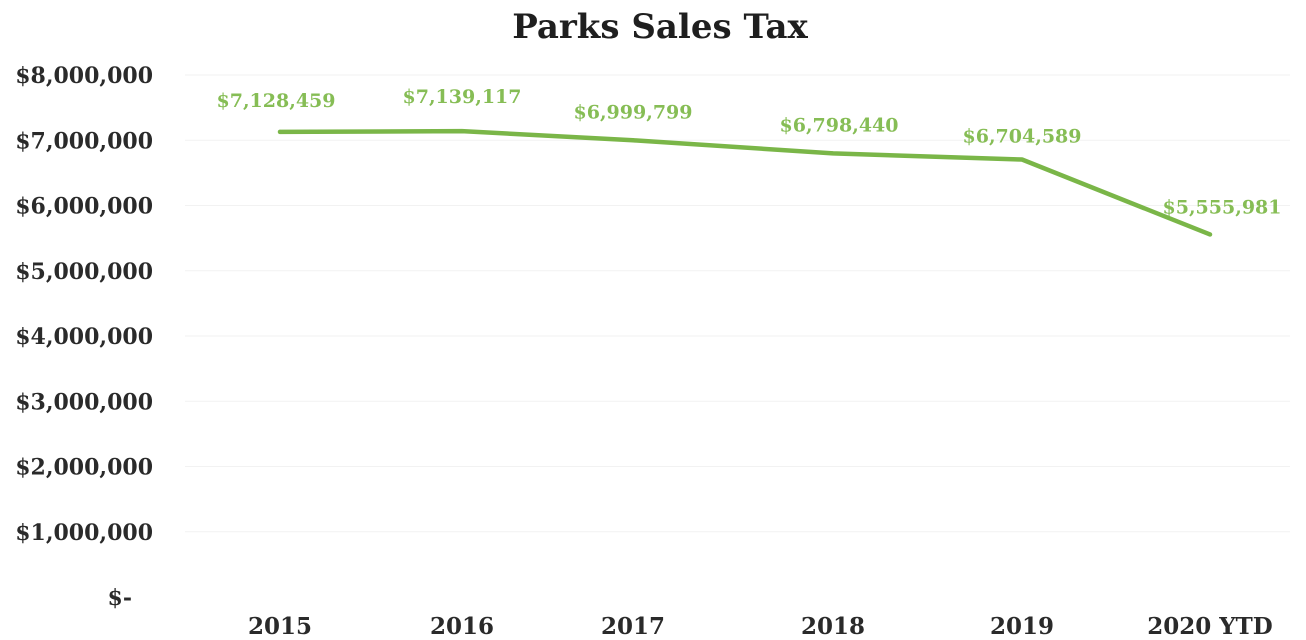 The image size is (1306, 640). Describe the element at coordinates (120, 598) in the screenshot. I see `y-tick-label: $-` at that location.